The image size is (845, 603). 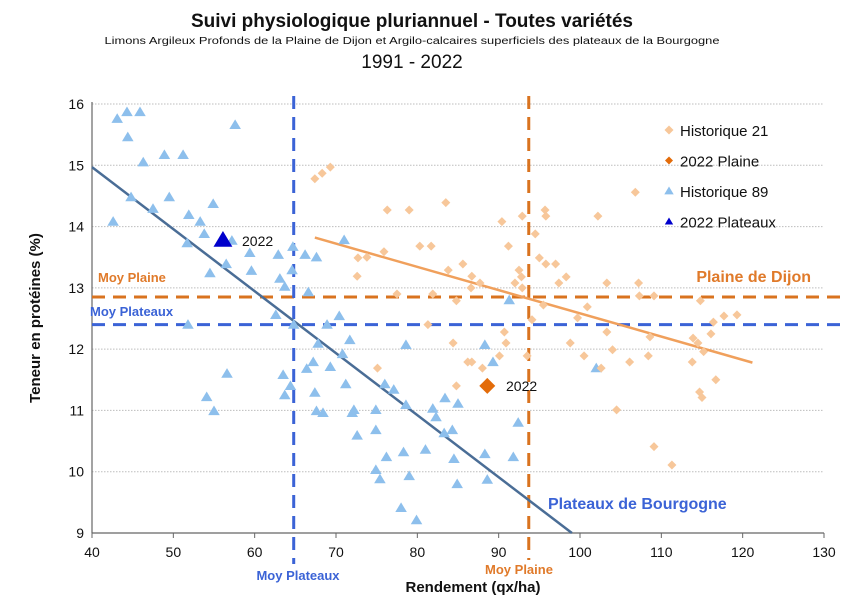 I want to click on x-tick-label: 70, so click(x=336, y=552).